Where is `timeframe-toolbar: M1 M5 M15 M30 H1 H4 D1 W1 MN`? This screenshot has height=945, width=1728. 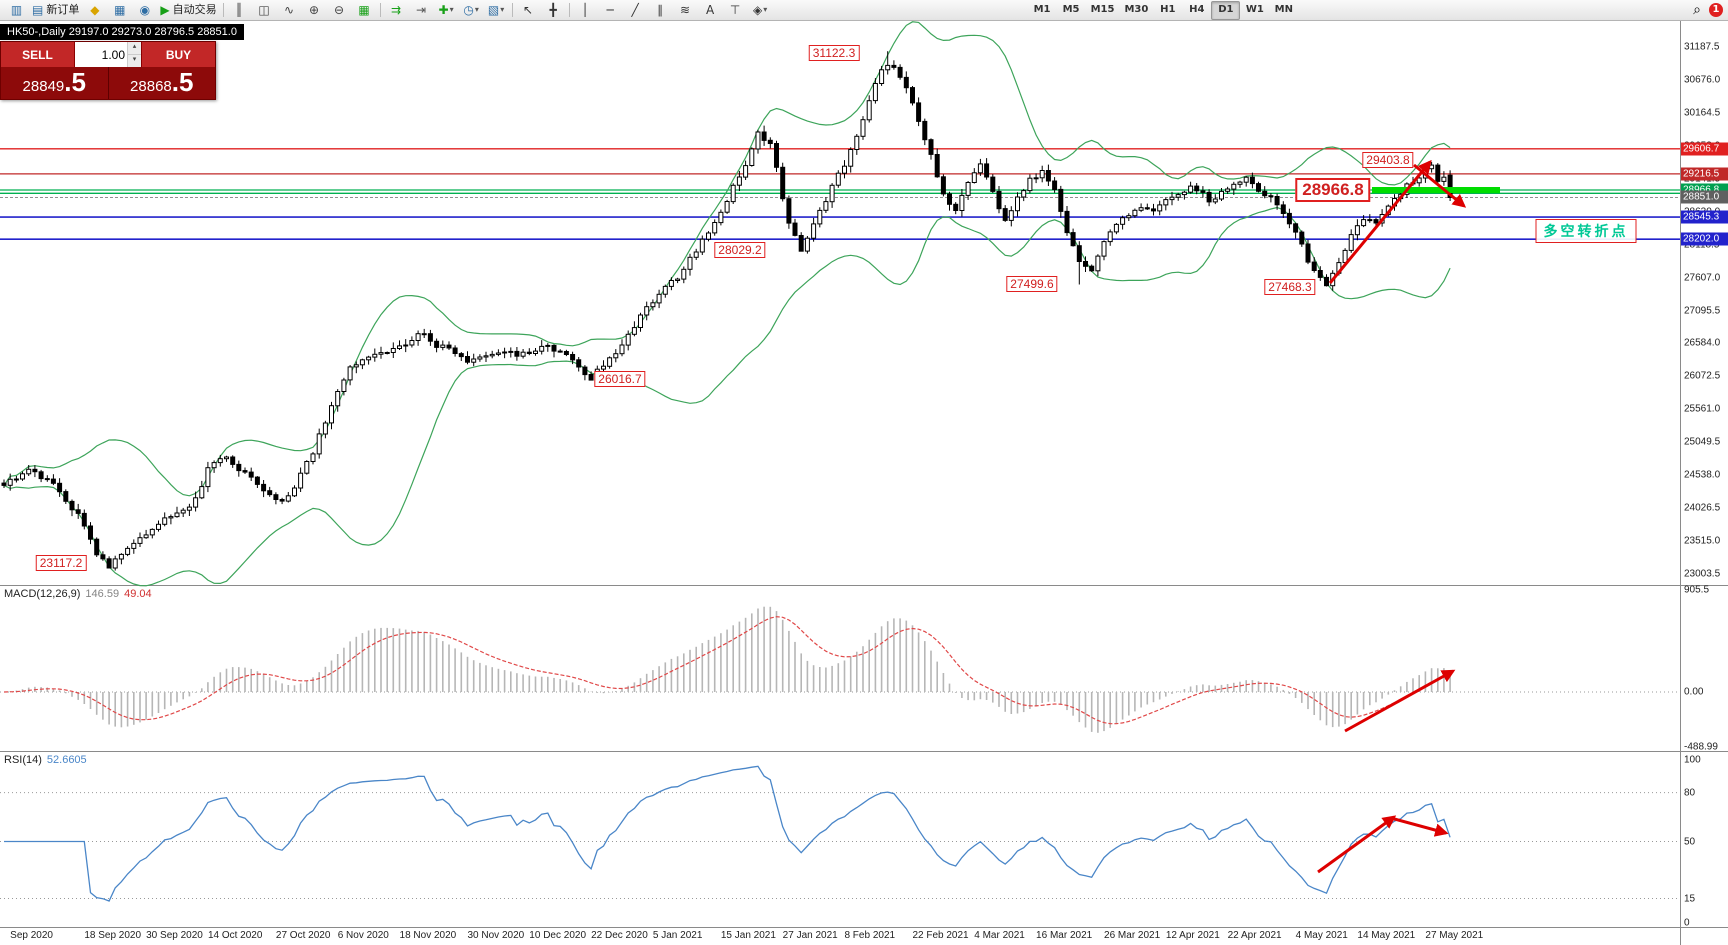
timeframe-toolbar: M1 M5 M15 M30 H1 H4 D1 W1 MN is located at coordinates (1163, 10).